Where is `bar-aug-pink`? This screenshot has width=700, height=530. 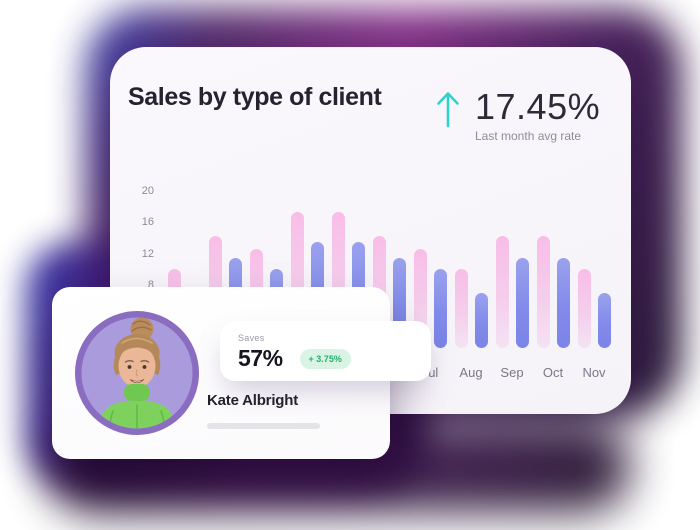
bar-aug-pink is located at coordinates (461, 308).